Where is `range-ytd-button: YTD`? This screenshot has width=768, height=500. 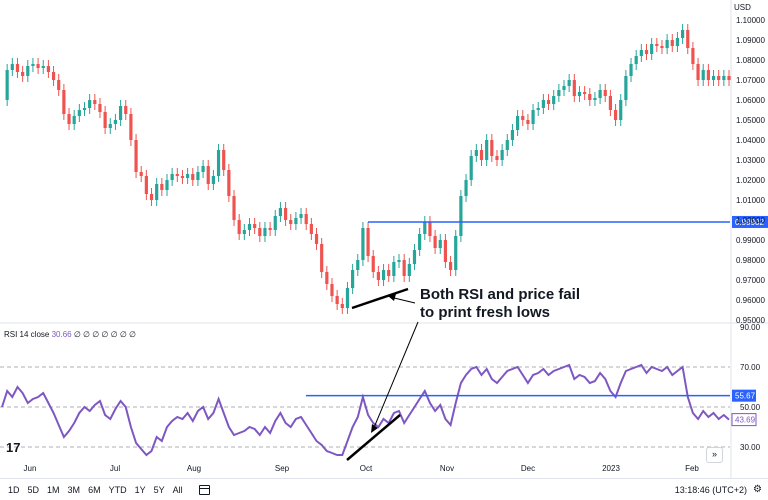 range-ytd-button: YTD is located at coordinates (117, 489).